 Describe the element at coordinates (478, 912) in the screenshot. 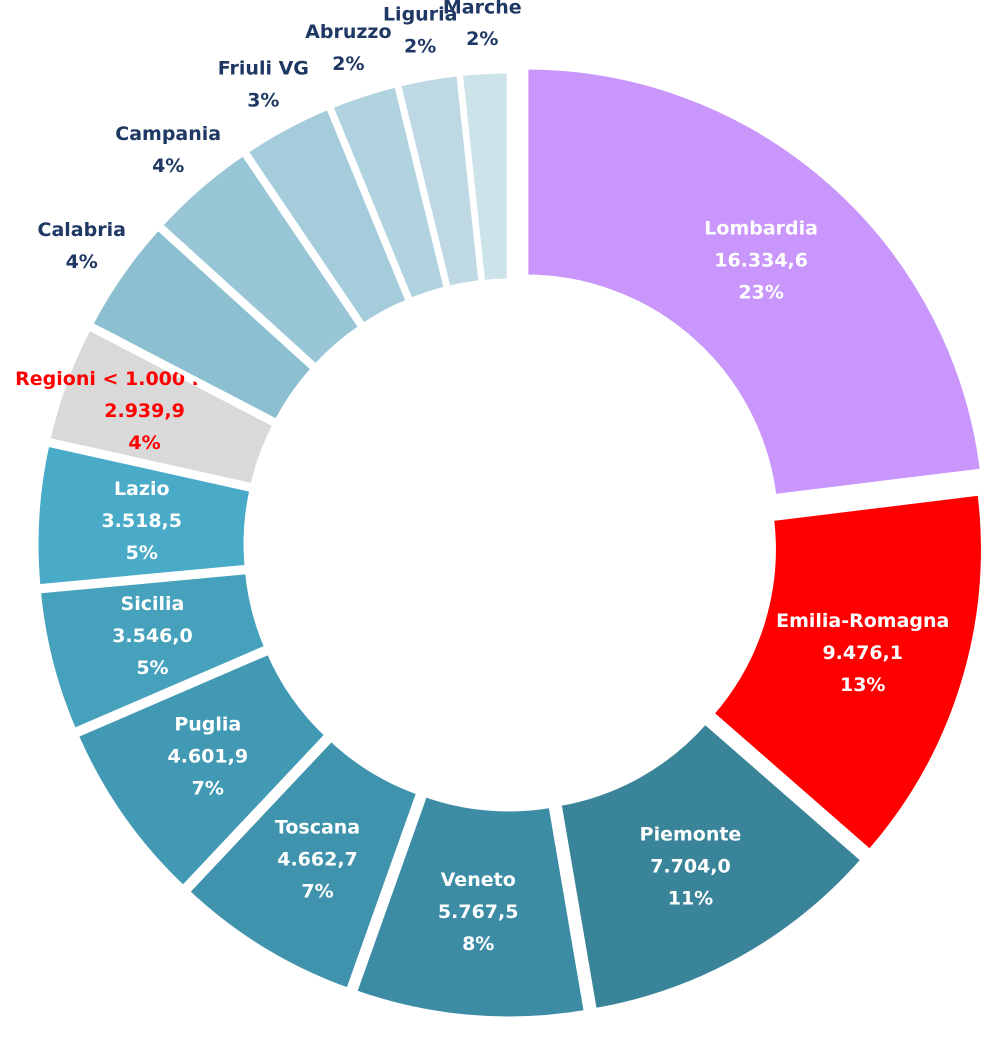

I see `slice-label: 5.767,5` at that location.